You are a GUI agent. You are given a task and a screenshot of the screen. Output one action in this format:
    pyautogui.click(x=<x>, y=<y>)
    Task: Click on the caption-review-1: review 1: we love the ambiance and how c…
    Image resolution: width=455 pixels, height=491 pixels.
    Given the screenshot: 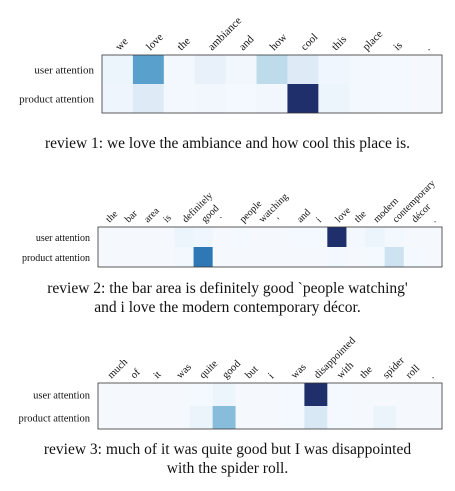 What is the action you would take?
    pyautogui.click(x=227, y=143)
    